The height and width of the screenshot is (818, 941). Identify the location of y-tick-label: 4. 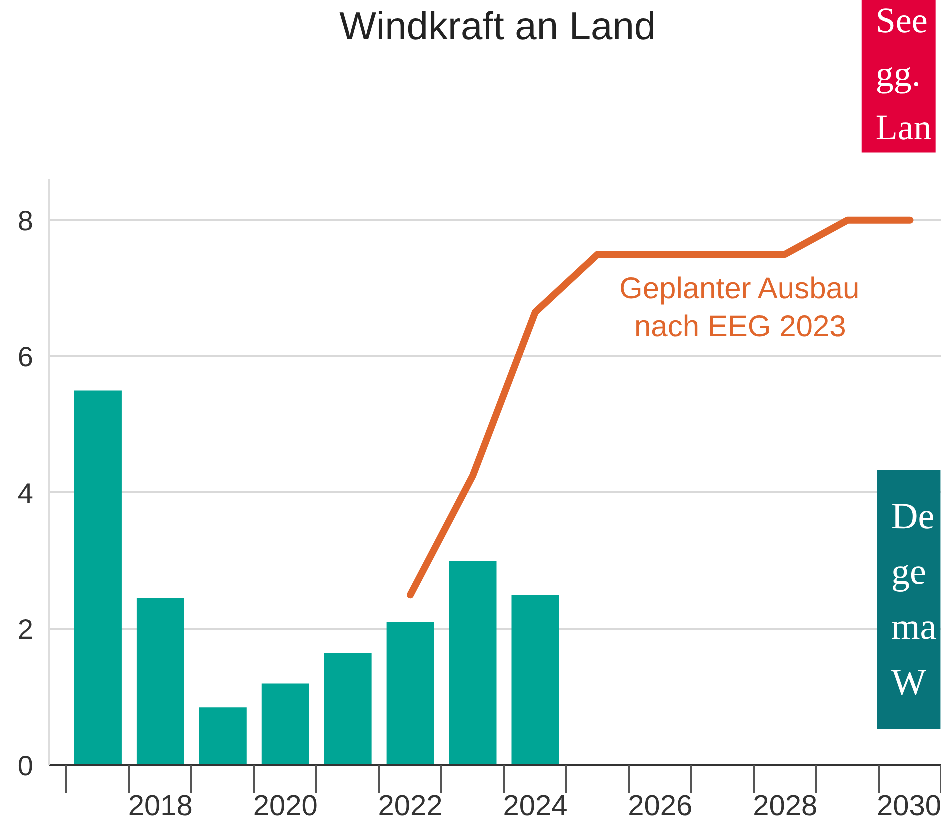
(26, 493).